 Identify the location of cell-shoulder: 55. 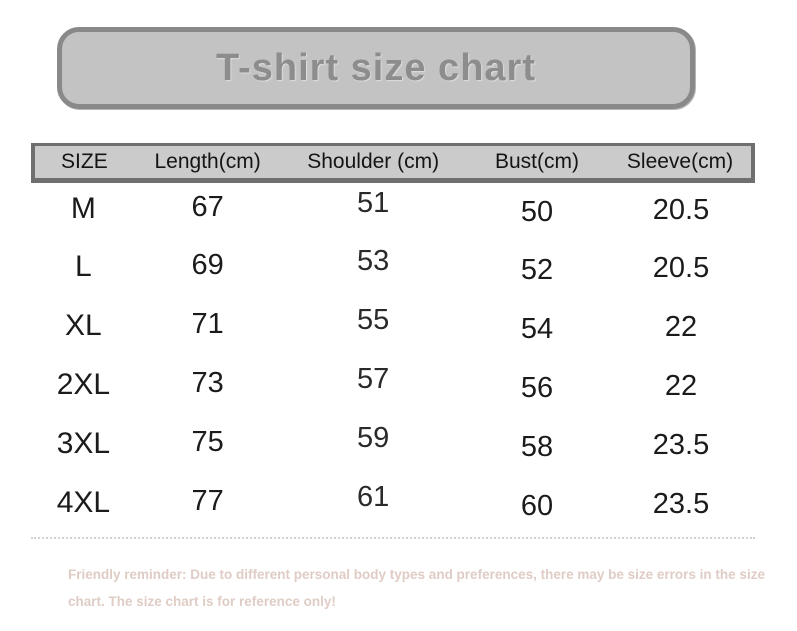
(373, 319).